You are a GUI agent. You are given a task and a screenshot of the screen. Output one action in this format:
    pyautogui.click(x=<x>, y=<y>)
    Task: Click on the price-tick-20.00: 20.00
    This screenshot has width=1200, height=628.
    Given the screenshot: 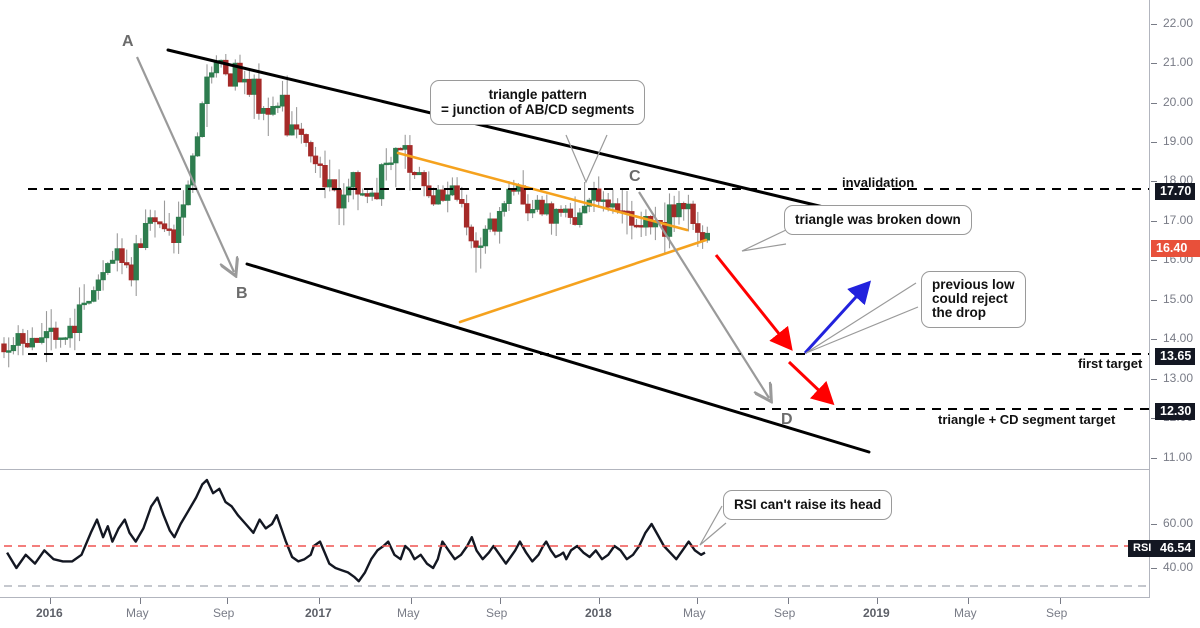 What is the action you would take?
    pyautogui.click(x=1178, y=102)
    